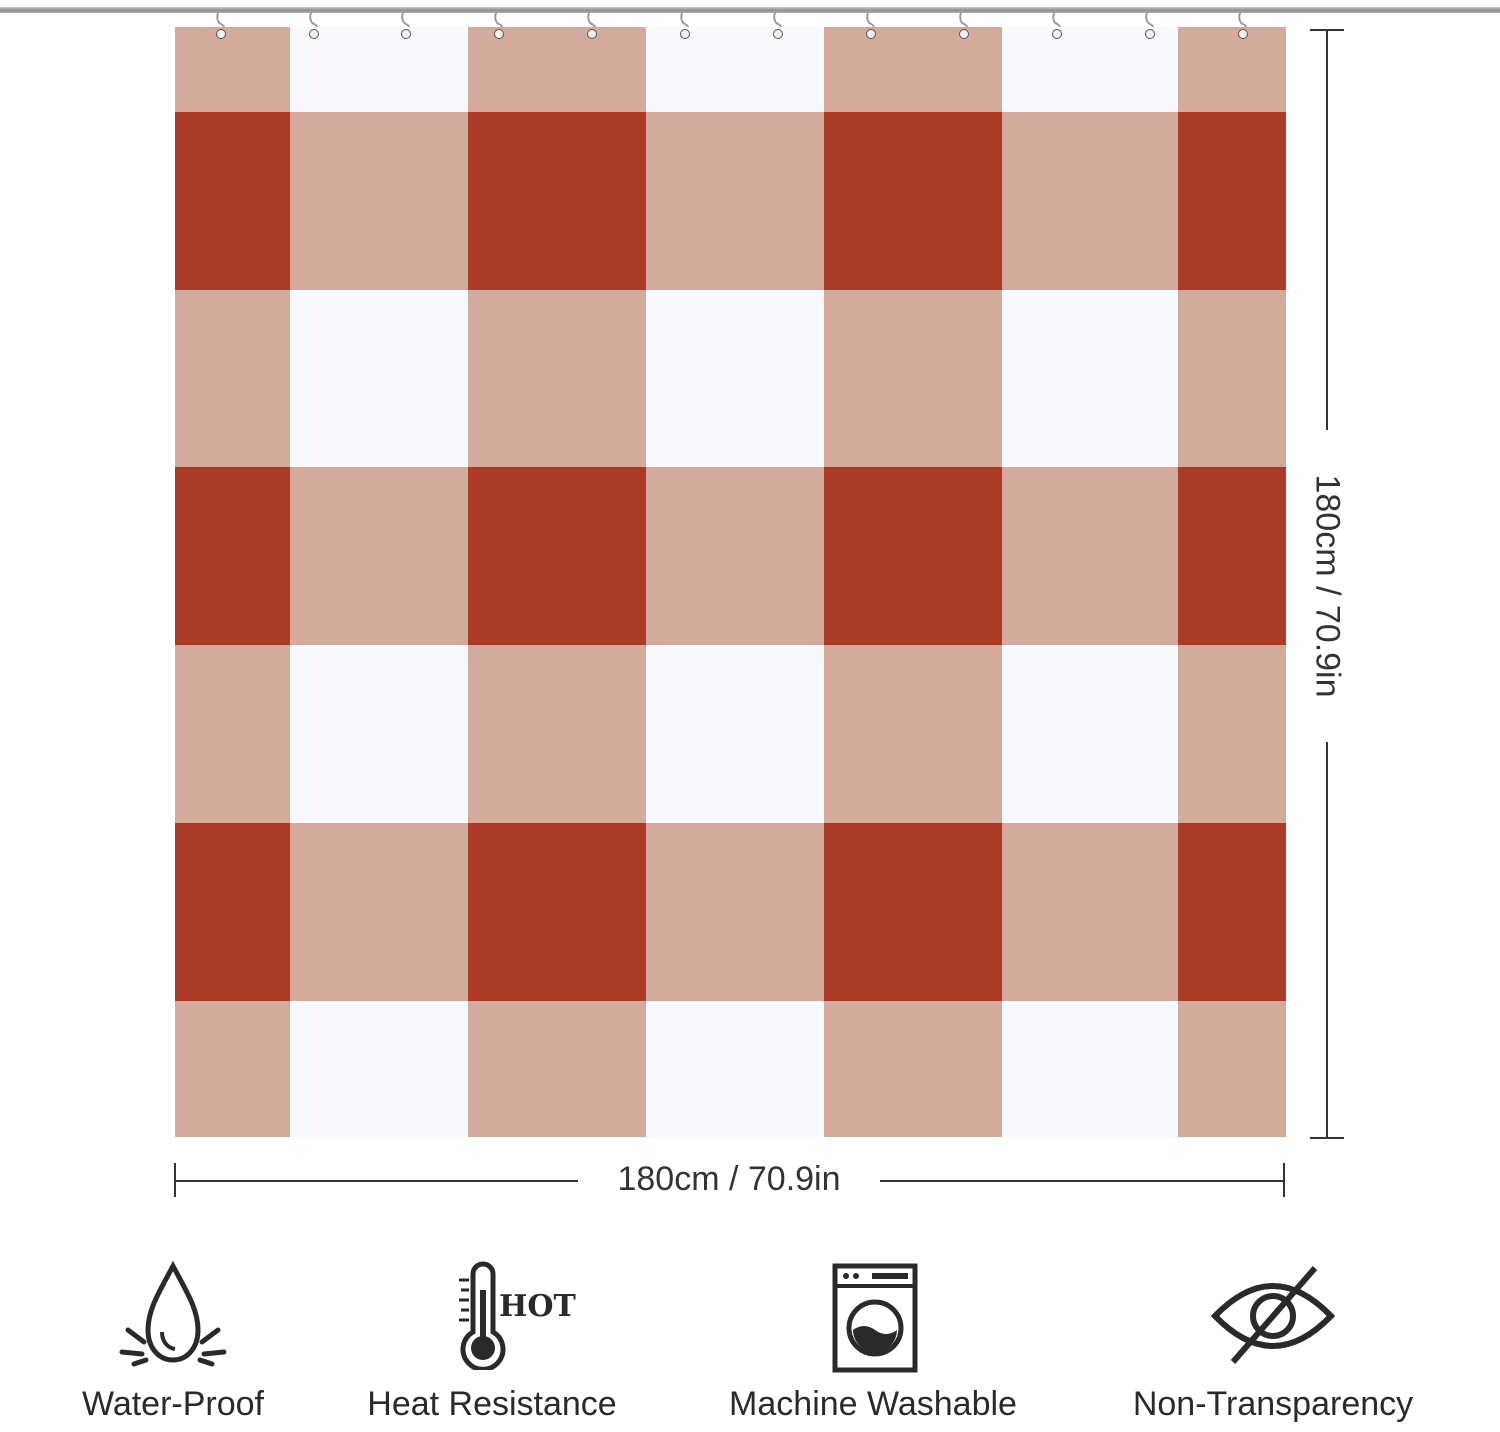  I want to click on thermometer-icon: HOT, so click(508, 1315).